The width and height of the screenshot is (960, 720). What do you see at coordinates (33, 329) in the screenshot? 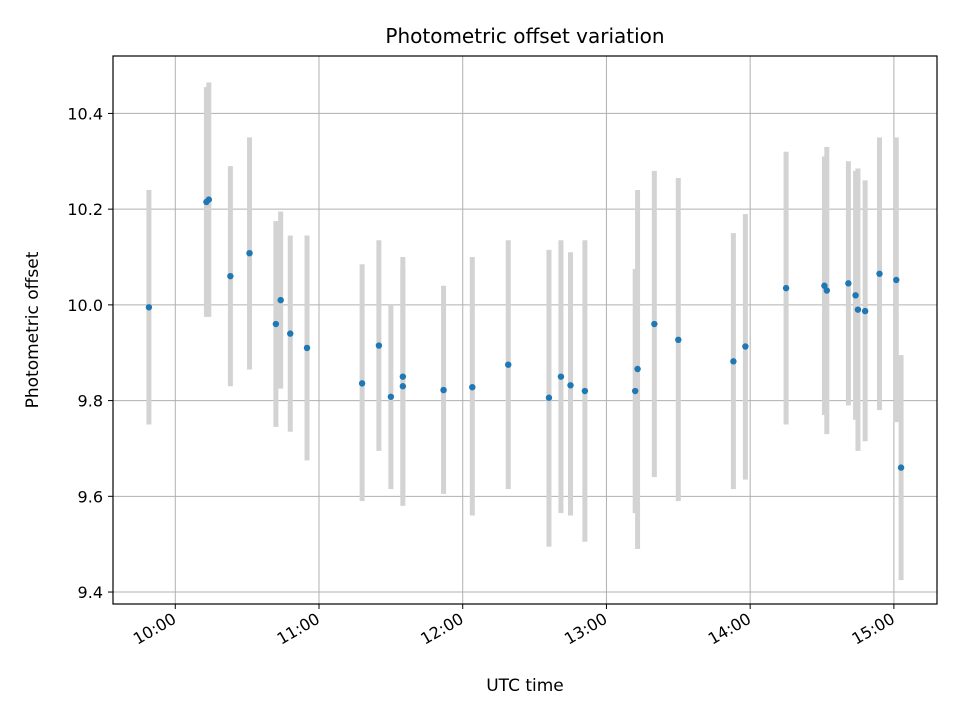
I see `y-axis-label: Photometric offset` at bounding box center [33, 329].